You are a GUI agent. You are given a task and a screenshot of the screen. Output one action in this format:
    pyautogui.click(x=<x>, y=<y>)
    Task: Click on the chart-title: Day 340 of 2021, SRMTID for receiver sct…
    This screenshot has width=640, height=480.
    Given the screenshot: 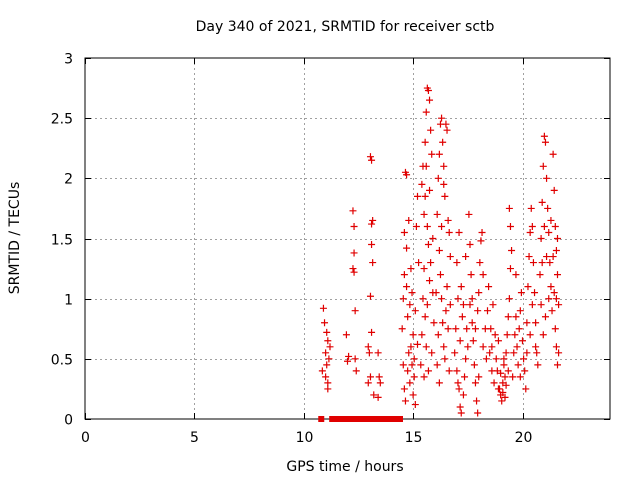 What is the action you would take?
    pyautogui.click(x=345, y=27)
    